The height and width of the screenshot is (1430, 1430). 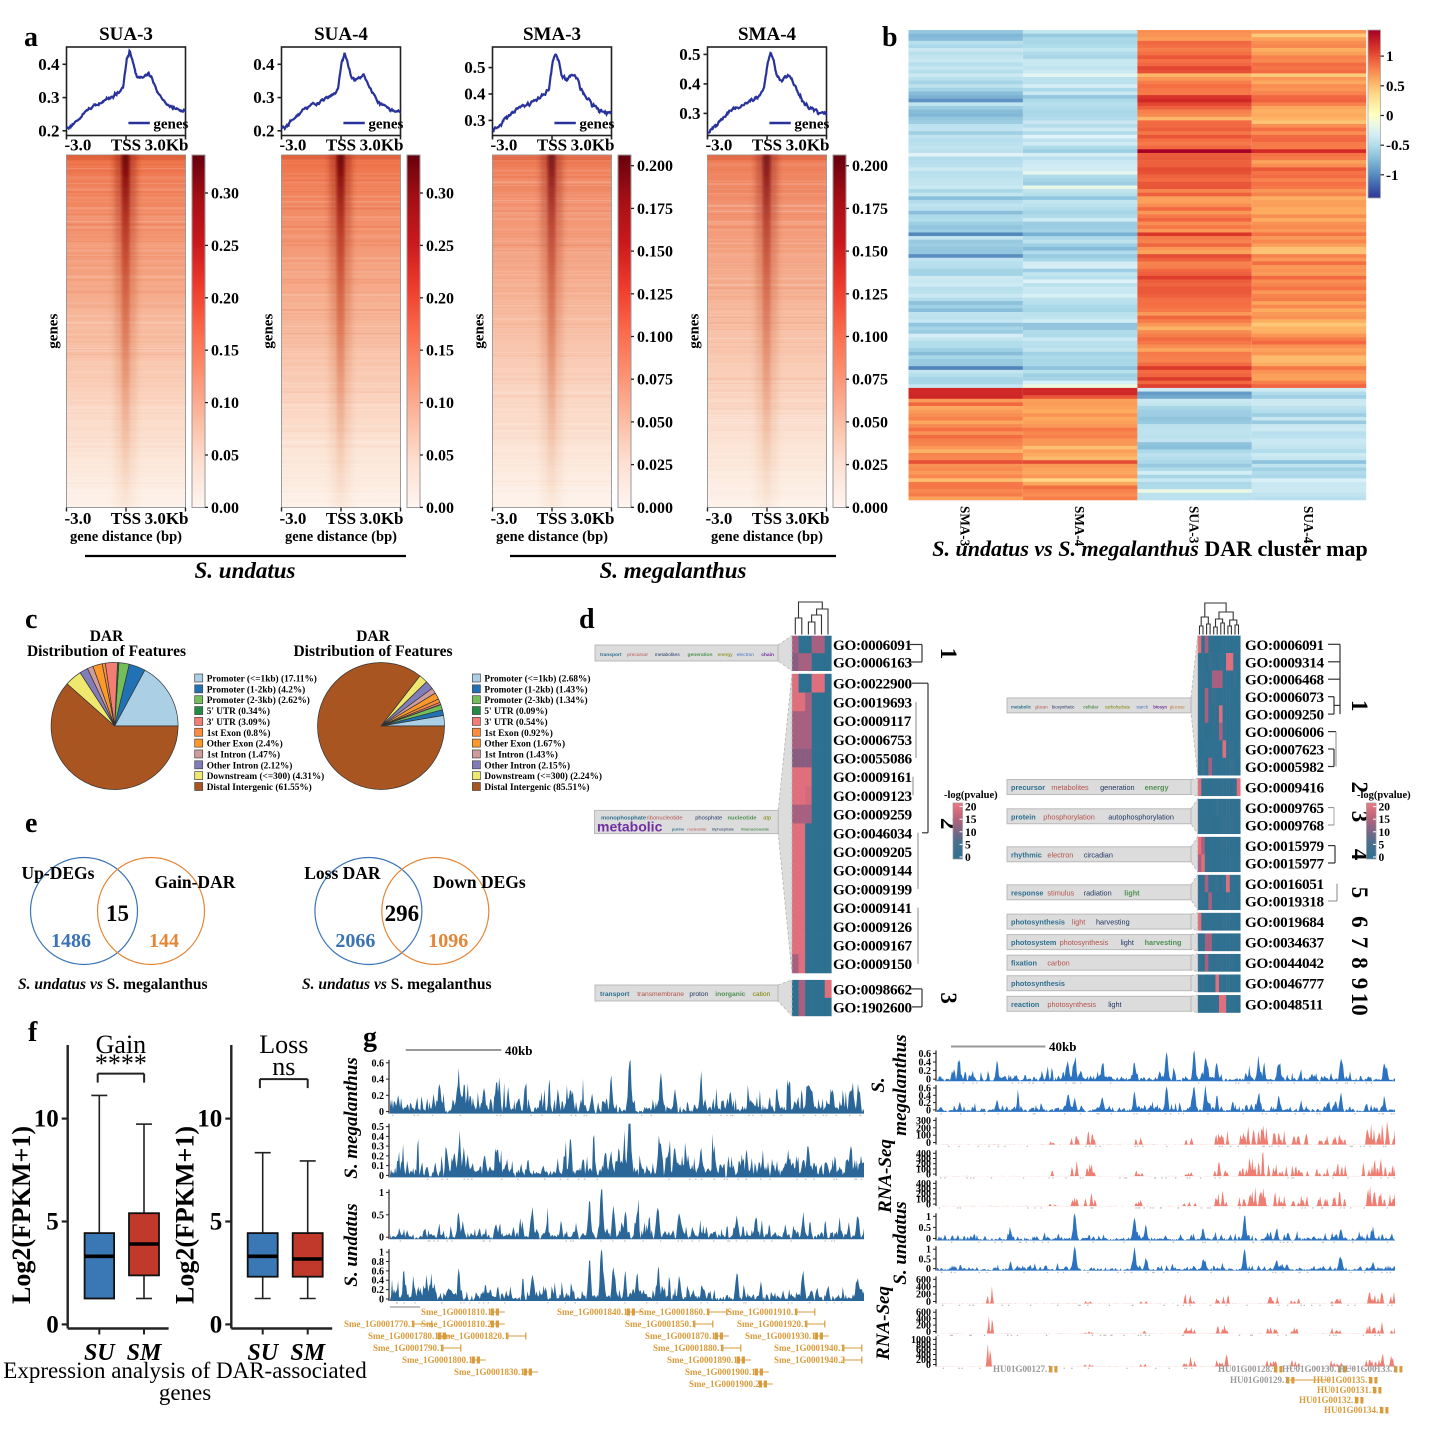 I want to click on svg-text: carbon, so click(x=1058, y=963).